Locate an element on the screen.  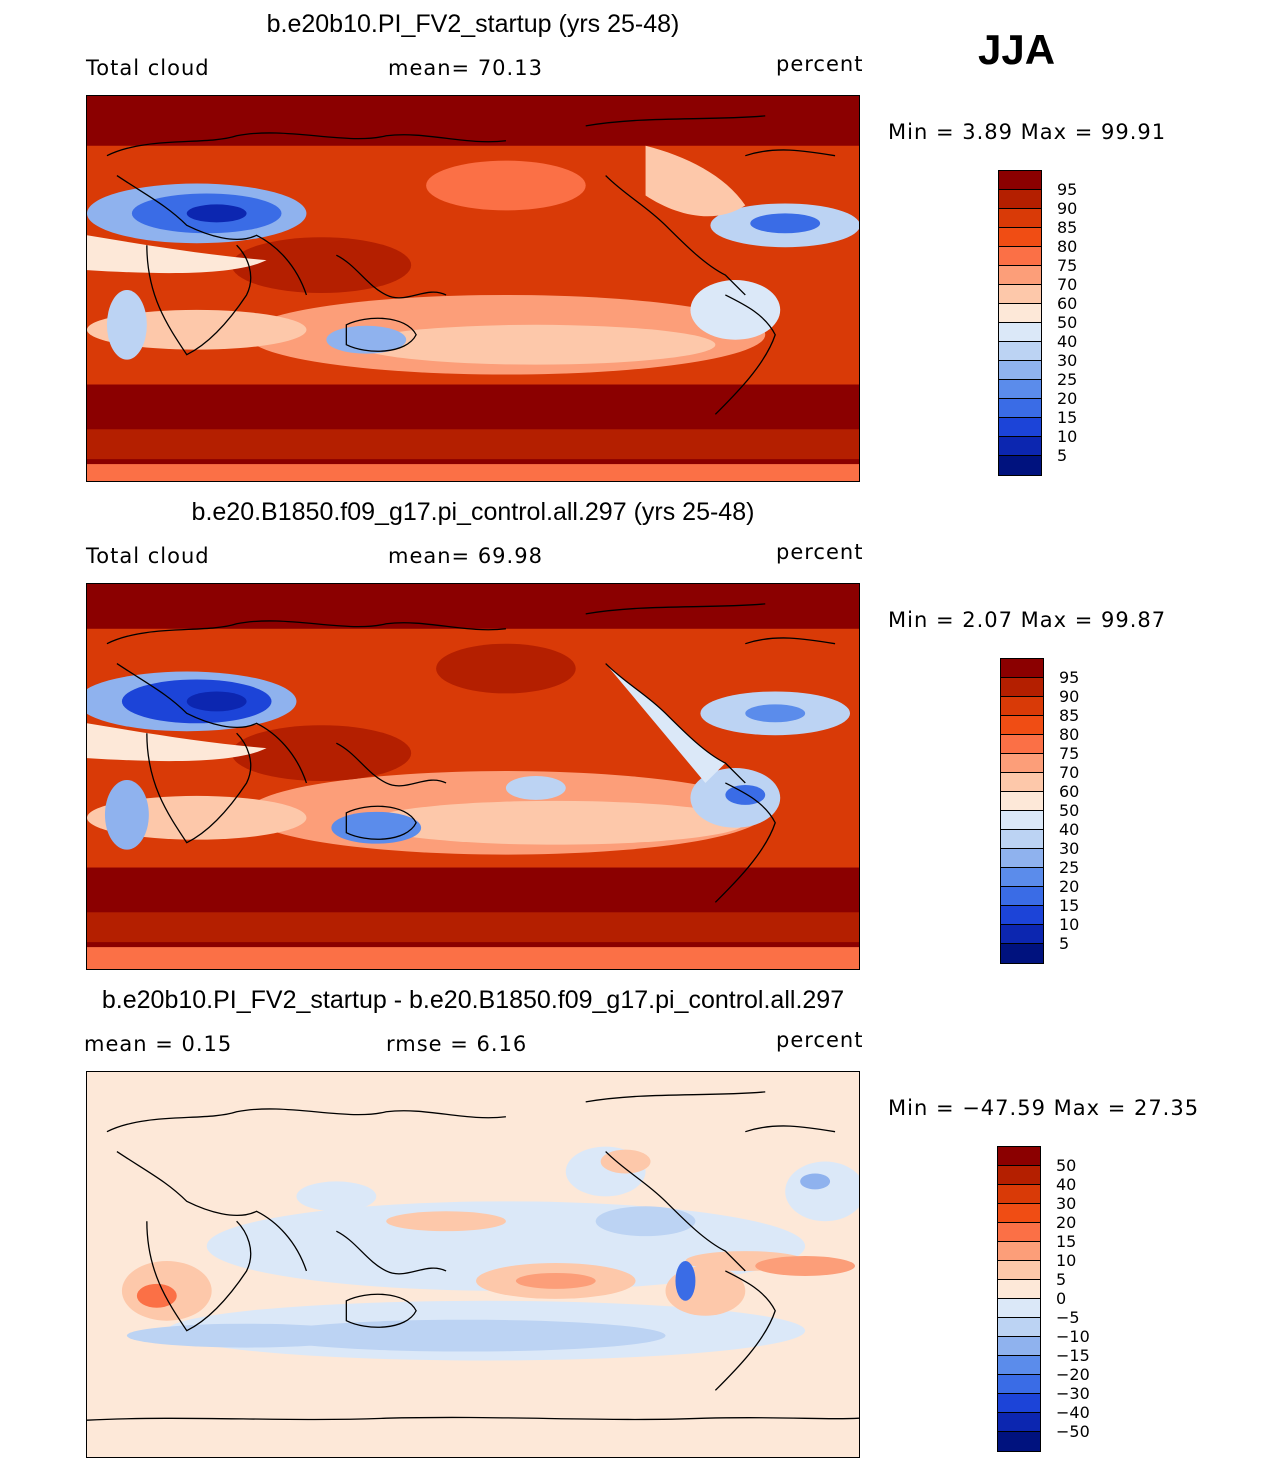
colorbar-tick-label: −15 is located at coordinates (1073, 1355).